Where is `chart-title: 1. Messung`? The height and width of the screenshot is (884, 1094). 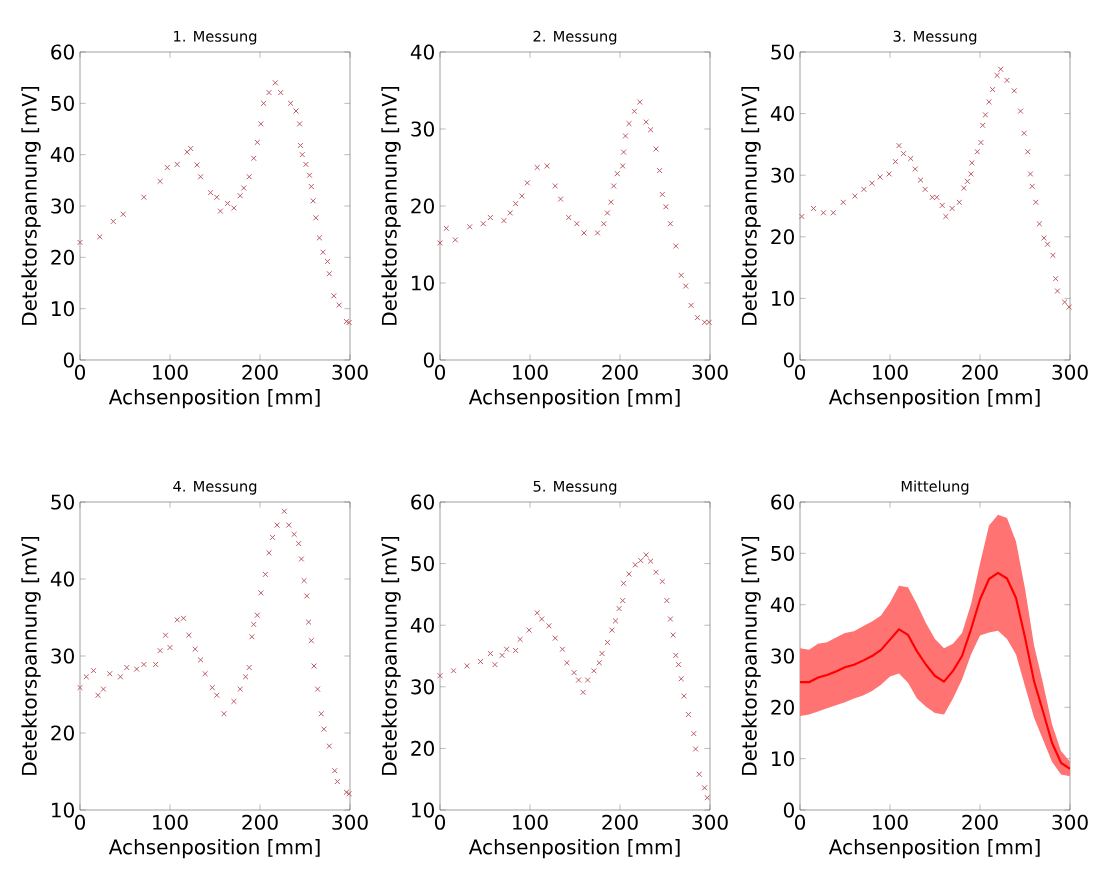 chart-title: 1. Messung is located at coordinates (215, 37).